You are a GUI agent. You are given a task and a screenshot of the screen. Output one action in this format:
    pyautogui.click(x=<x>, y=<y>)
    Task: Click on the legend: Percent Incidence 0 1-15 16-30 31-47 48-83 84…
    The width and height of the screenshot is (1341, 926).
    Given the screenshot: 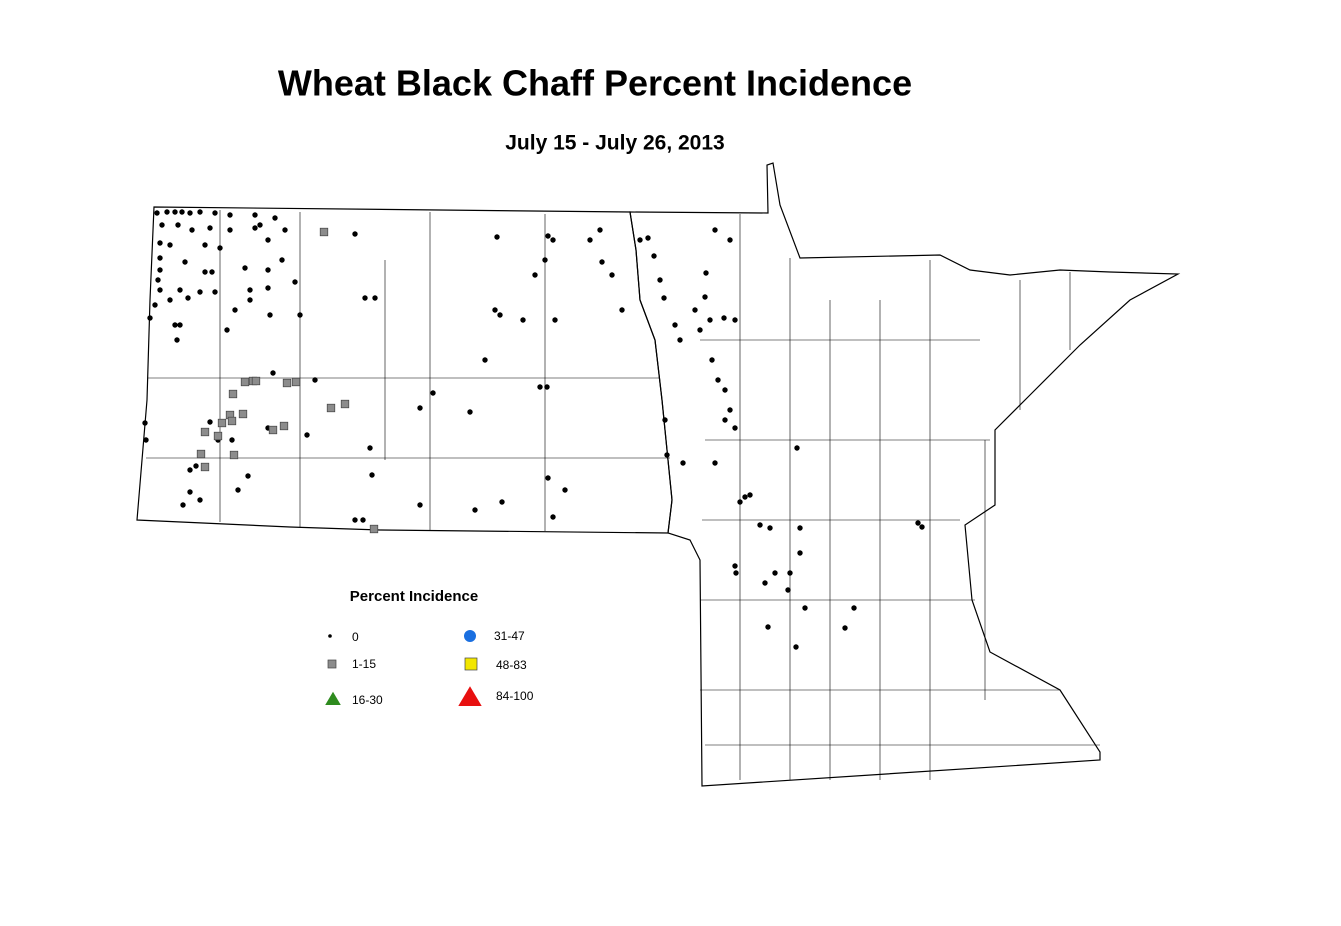 What is the action you would take?
    pyautogui.click(x=429, y=647)
    